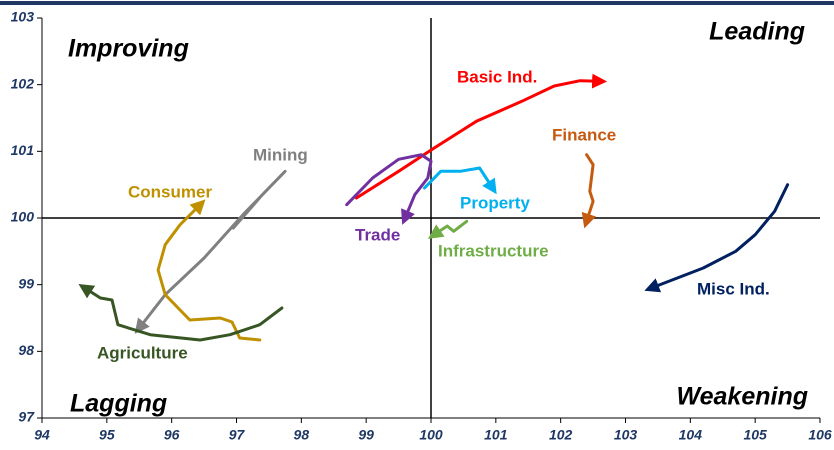 Image resolution: width=834 pixels, height=450 pixels. I want to click on x-tick-label: 102, so click(561, 435).